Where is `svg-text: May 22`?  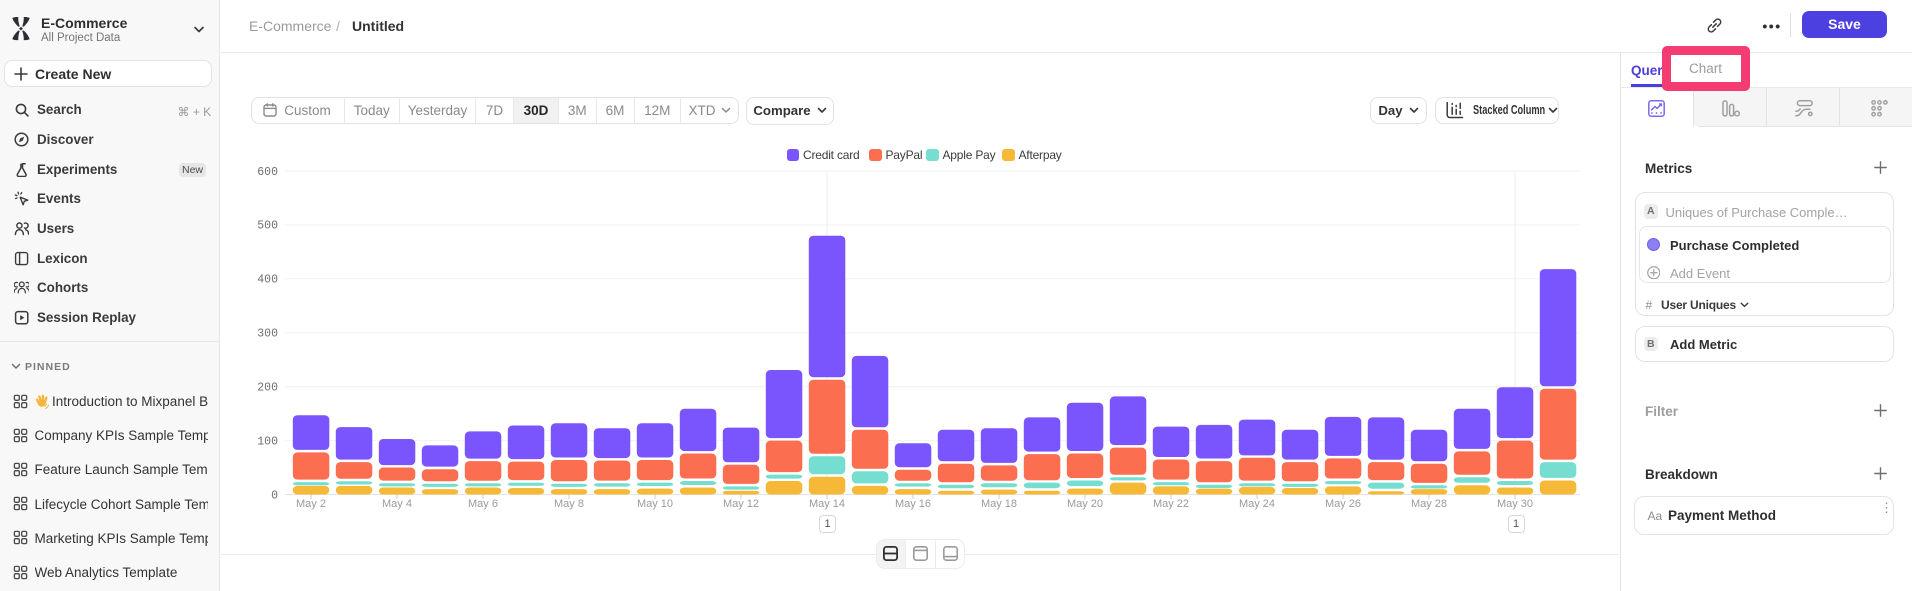 svg-text: May 22 is located at coordinates (1171, 504).